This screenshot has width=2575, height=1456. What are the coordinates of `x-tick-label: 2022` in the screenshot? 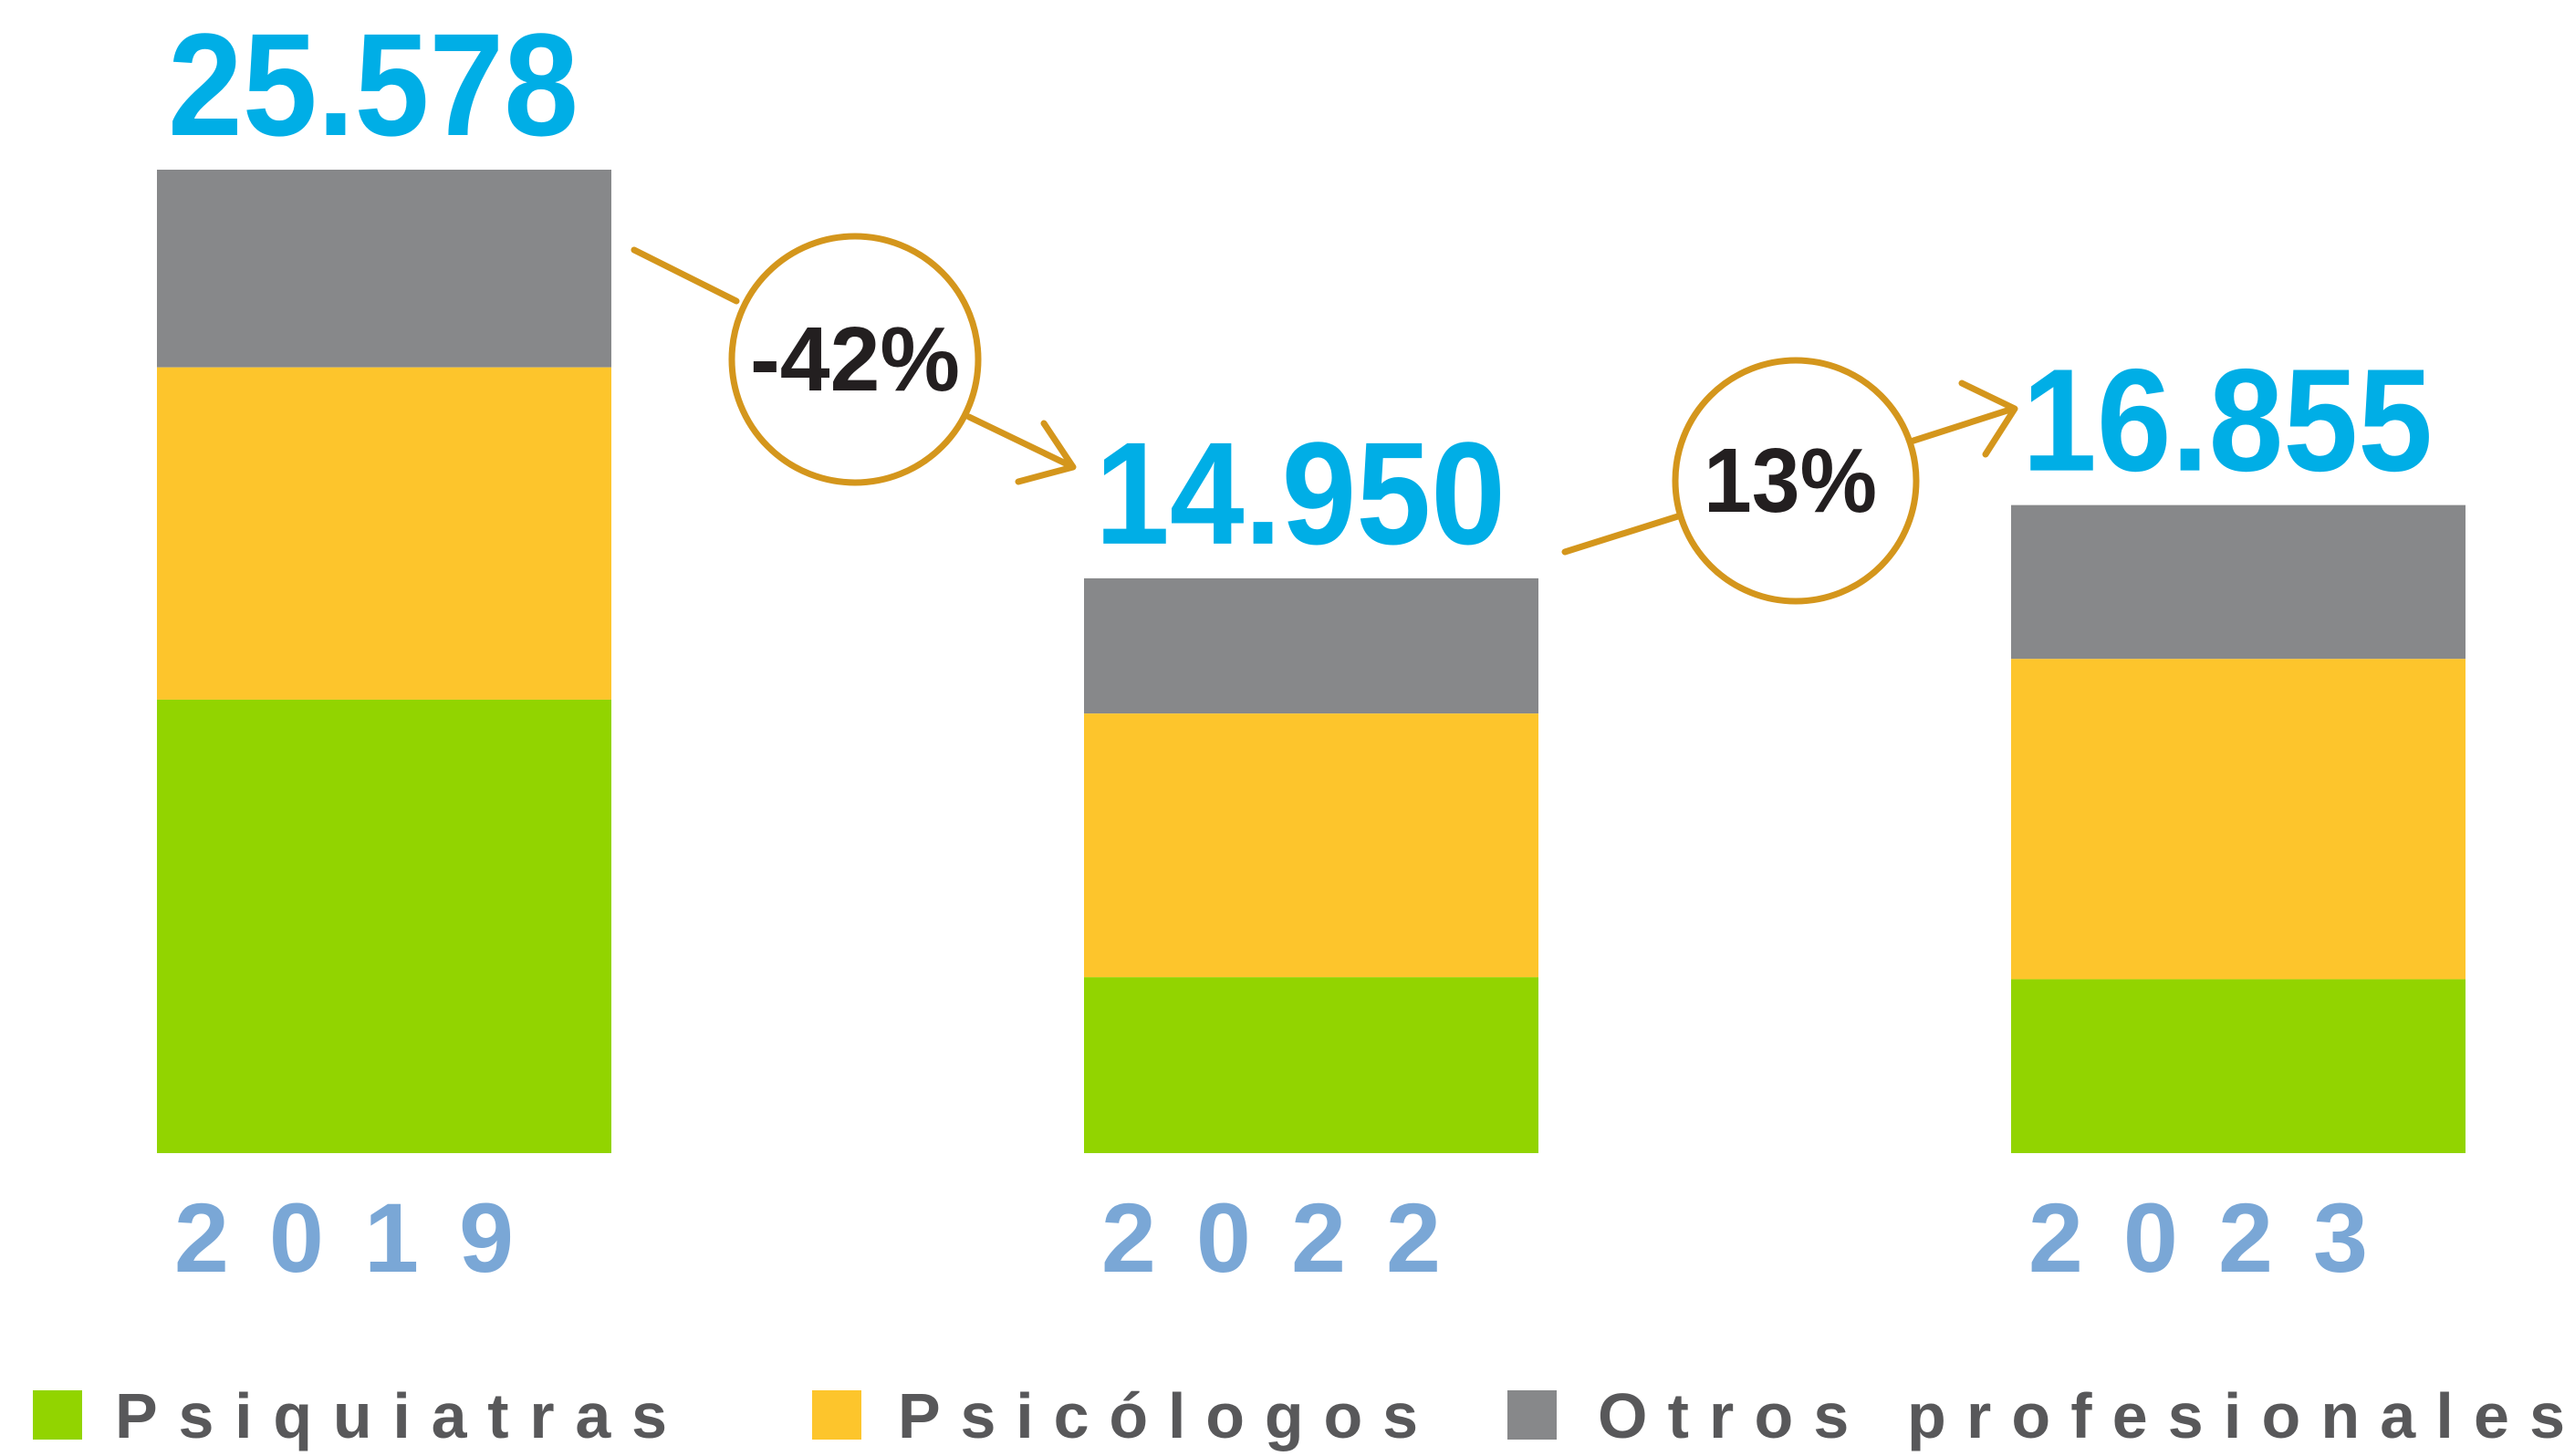 It's located at (1291, 1237).